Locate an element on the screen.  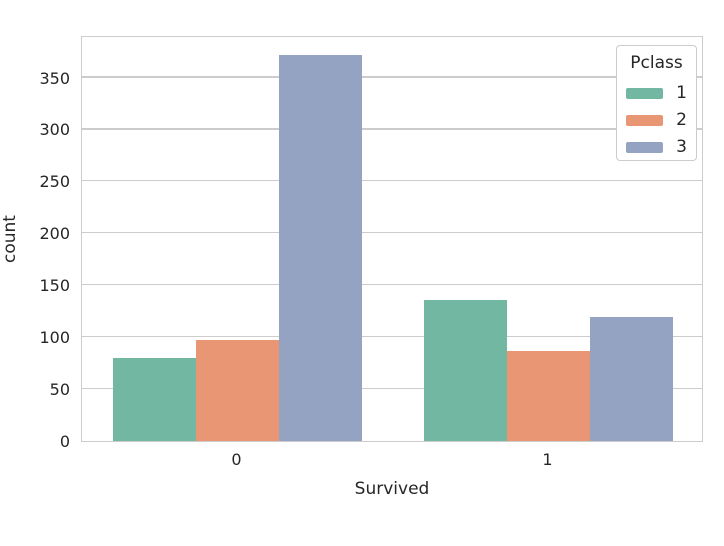
x-tick-label: 1 is located at coordinates (547, 459).